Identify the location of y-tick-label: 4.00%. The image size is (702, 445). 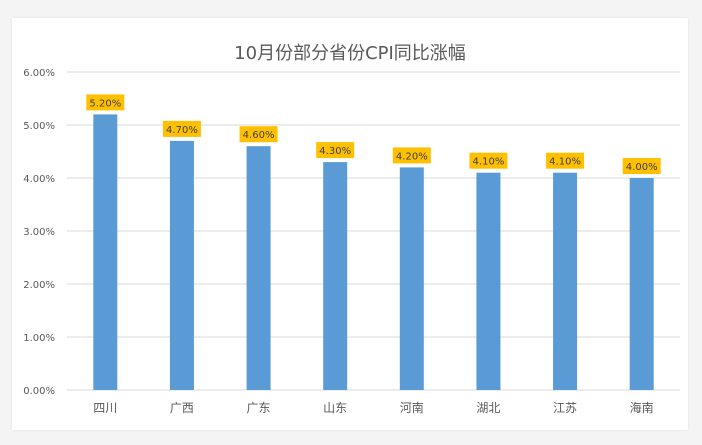
(39, 179).